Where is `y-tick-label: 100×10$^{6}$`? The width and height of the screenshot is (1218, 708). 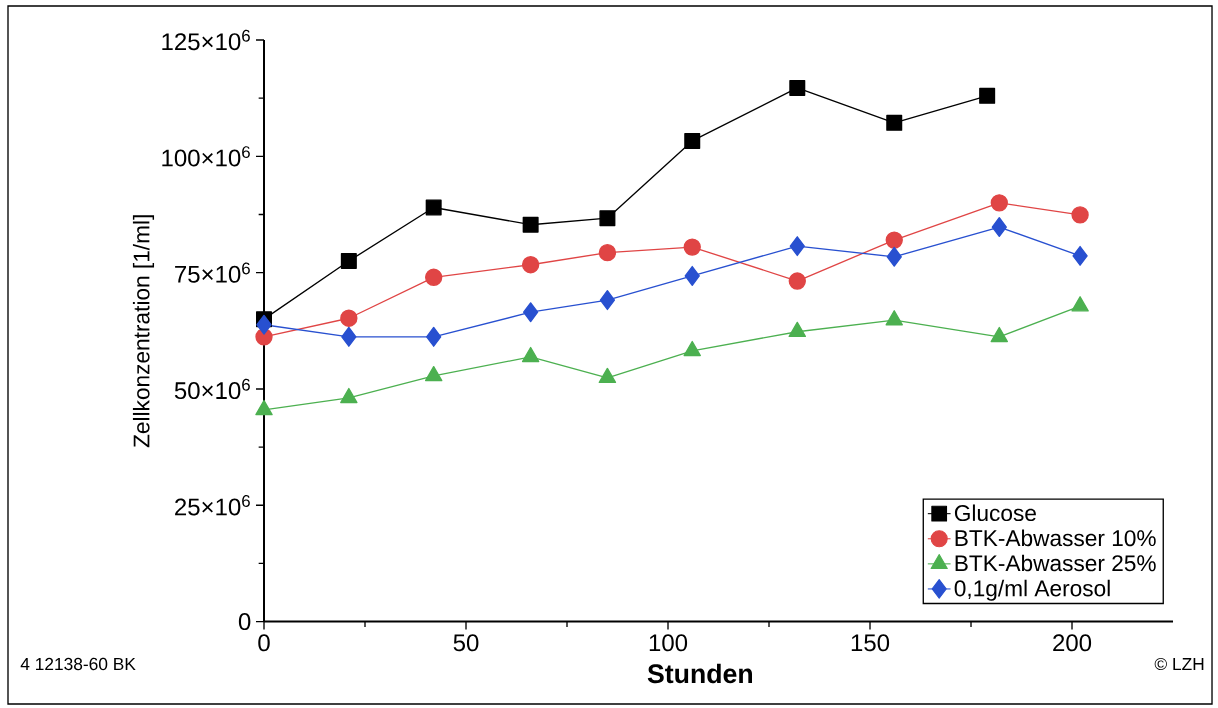 y-tick-label: 100×10$^{6}$ is located at coordinates (206, 156).